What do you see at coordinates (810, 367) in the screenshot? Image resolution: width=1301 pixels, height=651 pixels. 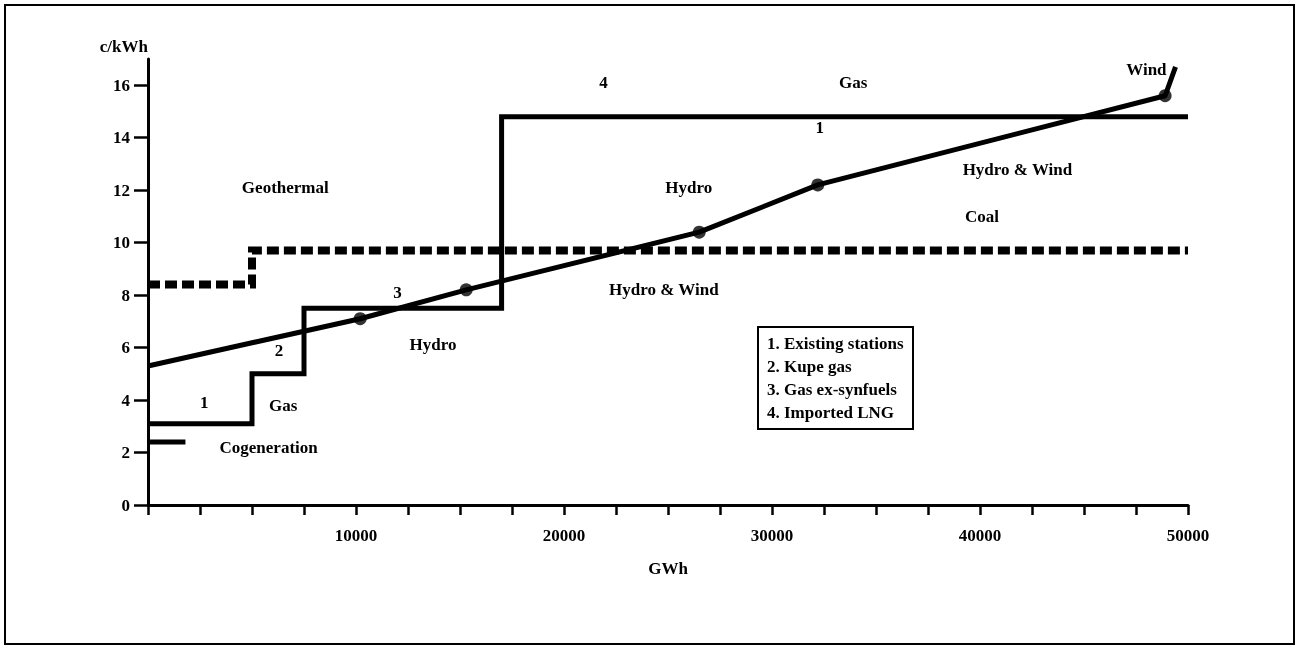 I see `annotation: 2. Kupe gas` at bounding box center [810, 367].